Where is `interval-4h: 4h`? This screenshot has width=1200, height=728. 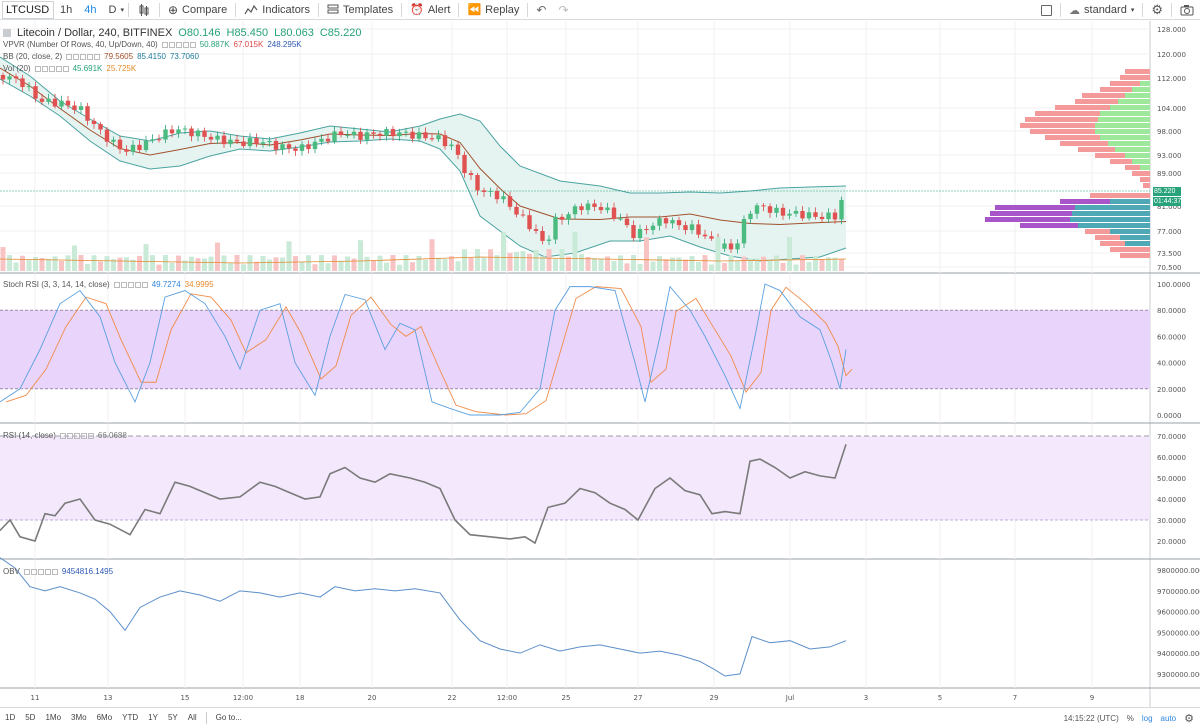 interval-4h: 4h is located at coordinates (90, 9).